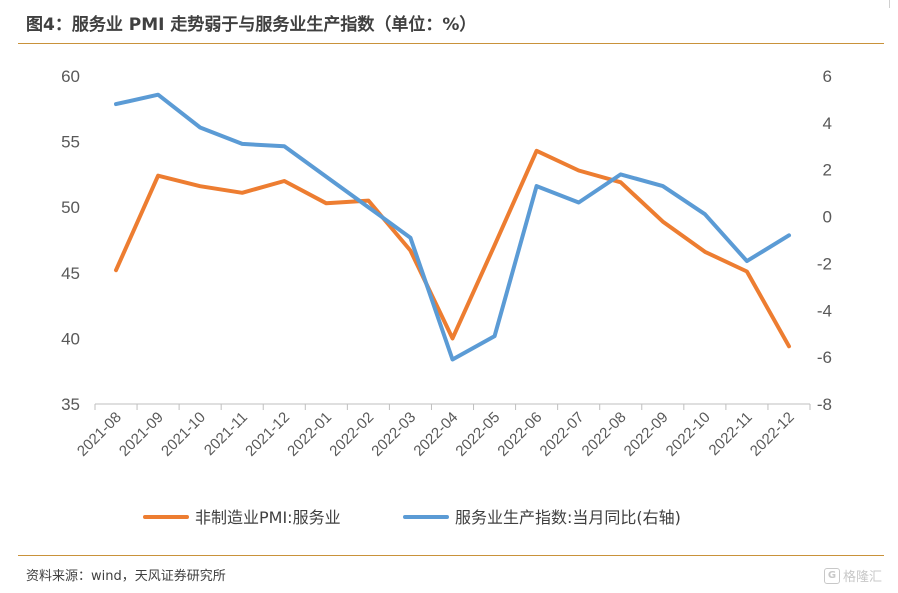 The width and height of the screenshot is (898, 593). Describe the element at coordinates (412, 517) in the screenshot. I see `chart-legend: 非制造业PMI:服务业 服务业生产指数:当月同比(右轴)` at that location.